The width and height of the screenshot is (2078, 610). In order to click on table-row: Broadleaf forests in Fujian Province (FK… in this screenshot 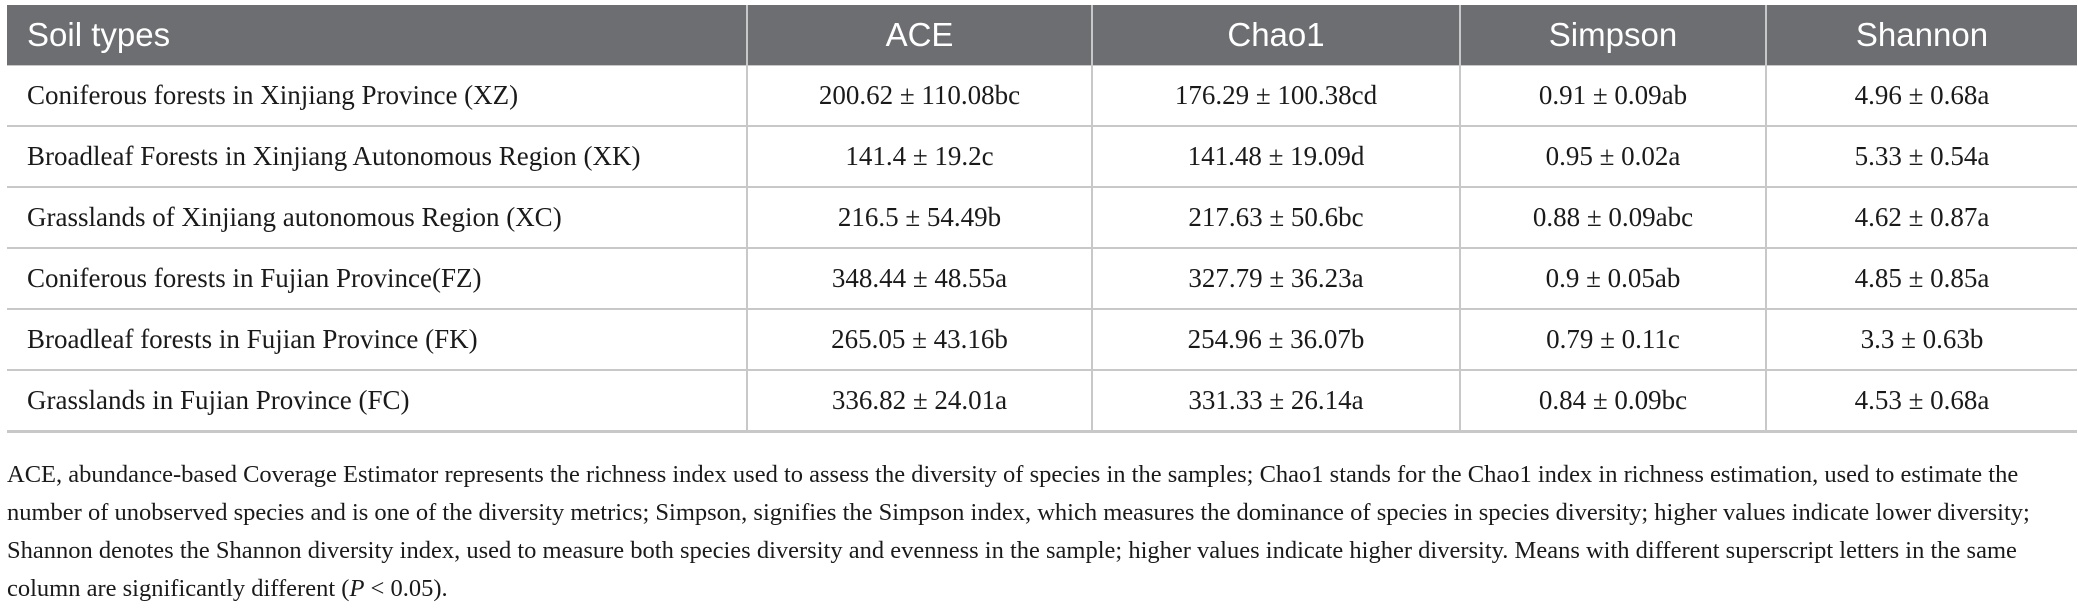, I will do `click(1042, 339)`.